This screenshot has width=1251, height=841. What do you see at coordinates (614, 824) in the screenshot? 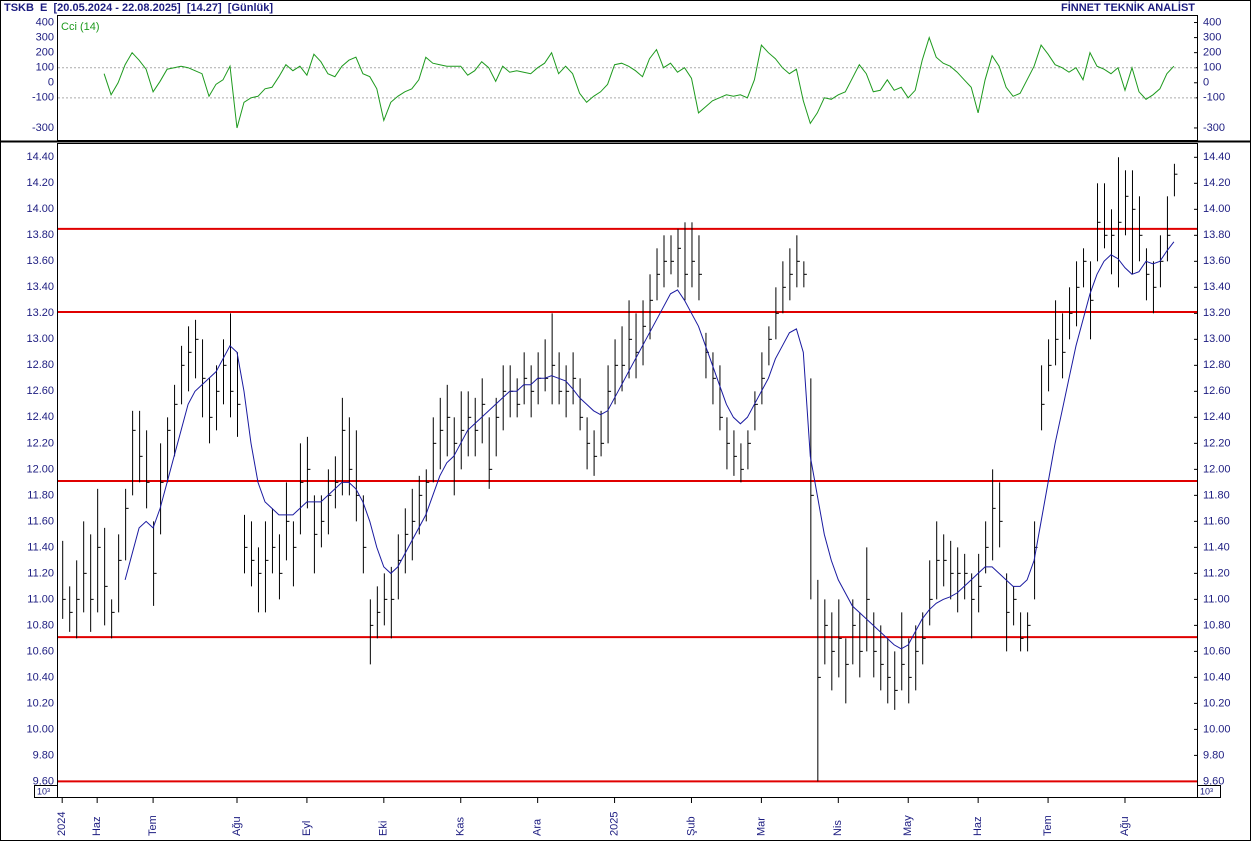
I see `x-tick-label: 2025` at bounding box center [614, 824].